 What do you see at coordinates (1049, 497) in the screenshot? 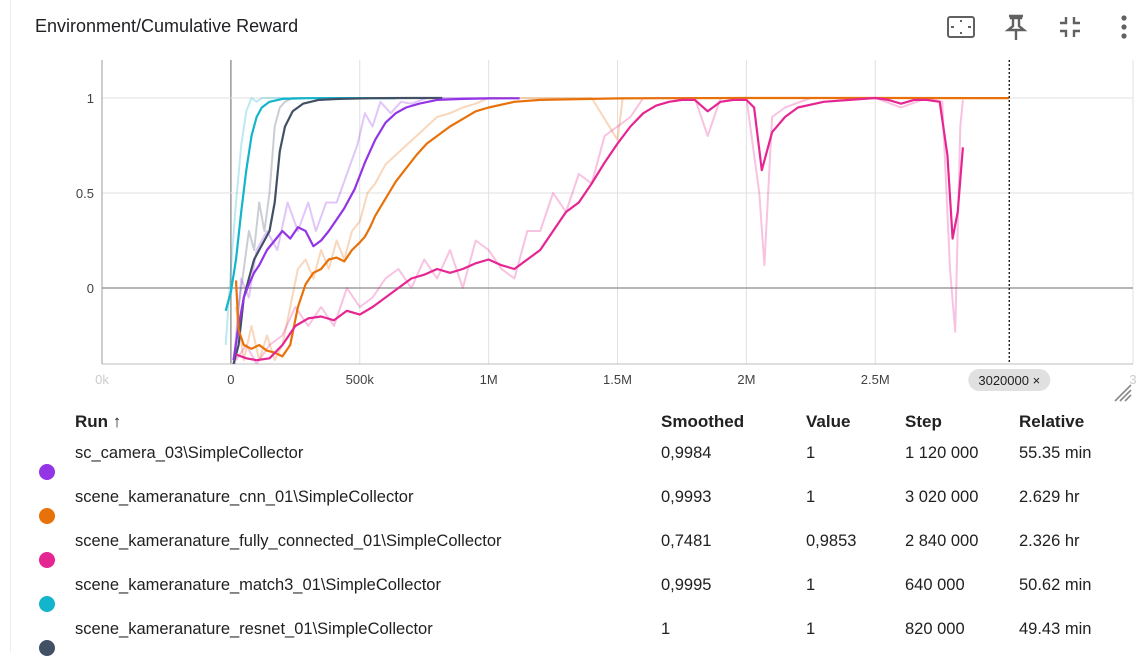
I see `relative-time: 2.629 hr` at bounding box center [1049, 497].